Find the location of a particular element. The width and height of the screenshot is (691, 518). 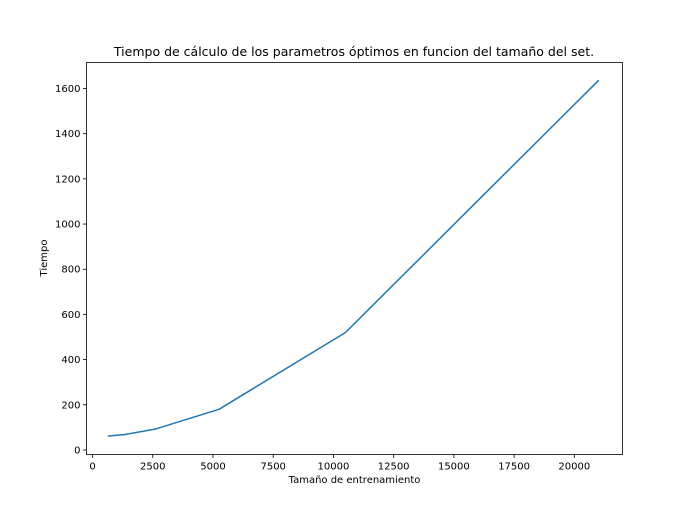

x-tick-label: 2500 is located at coordinates (152, 467).